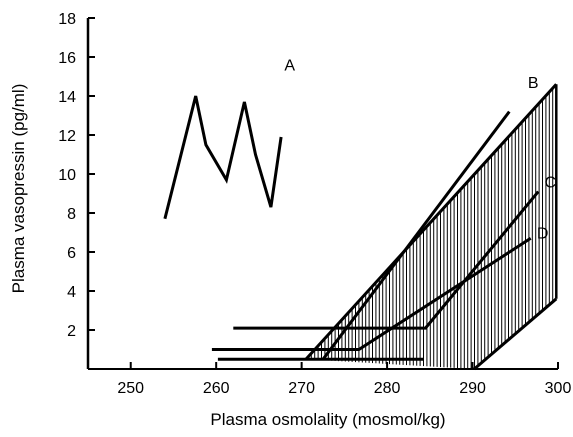  What do you see at coordinates (558, 388) in the screenshot?
I see `x-tick-label: 300` at bounding box center [558, 388].